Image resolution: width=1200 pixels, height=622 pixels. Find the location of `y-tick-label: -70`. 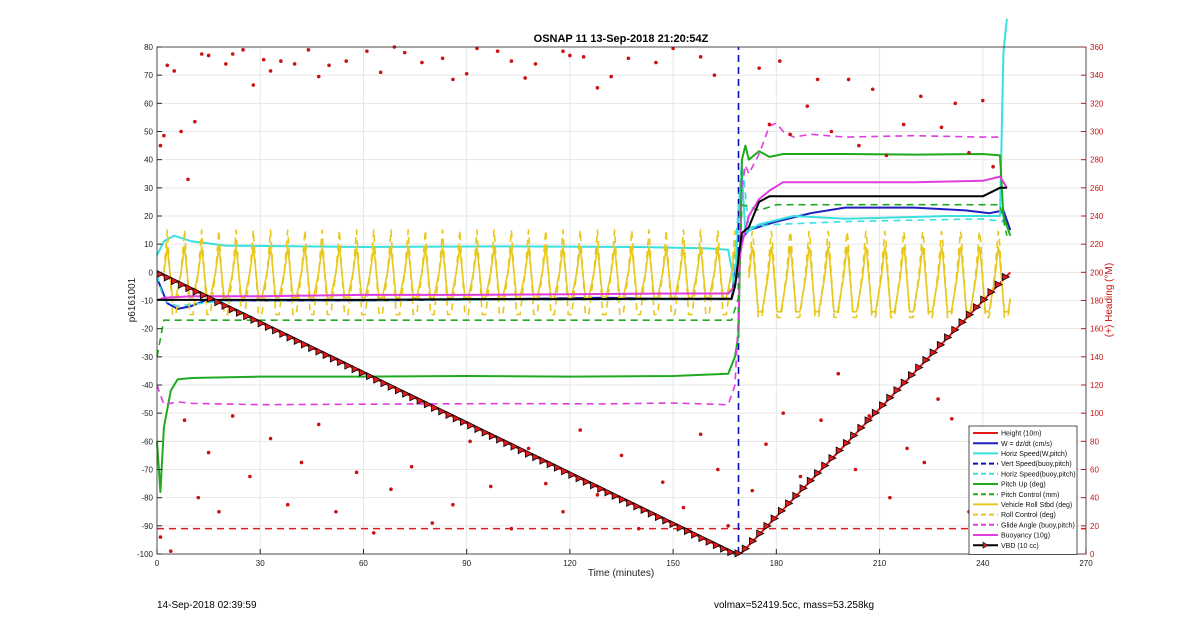

y-tick-label: -70 is located at coordinates (147, 470).